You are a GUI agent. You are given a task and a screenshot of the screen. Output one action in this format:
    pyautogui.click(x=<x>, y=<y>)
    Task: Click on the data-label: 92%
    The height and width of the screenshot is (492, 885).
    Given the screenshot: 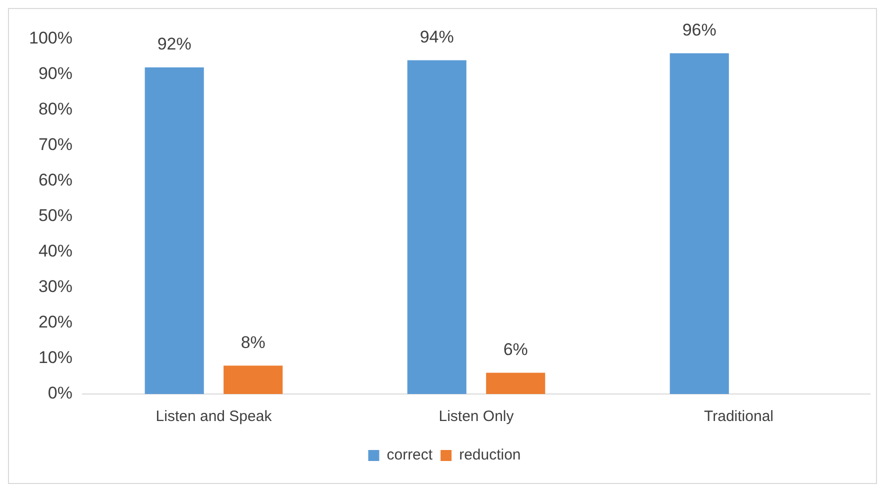 What is the action you would take?
    pyautogui.click(x=174, y=44)
    